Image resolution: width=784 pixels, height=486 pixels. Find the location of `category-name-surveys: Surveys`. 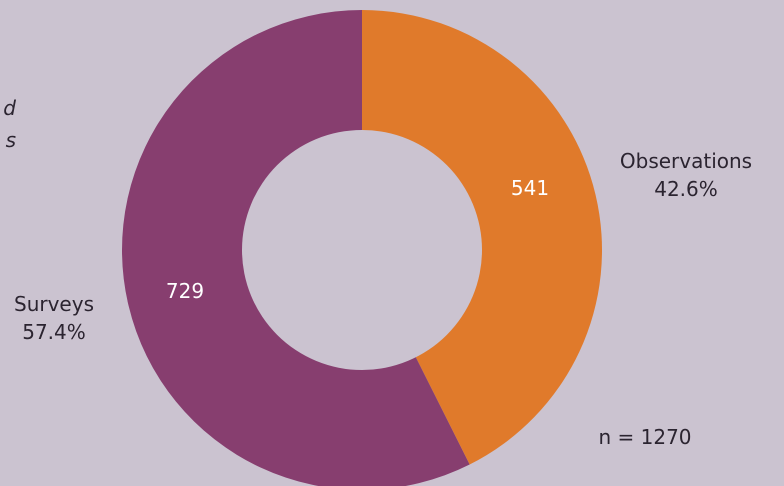

category-name-surveys: Surveys is located at coordinates (54, 304).